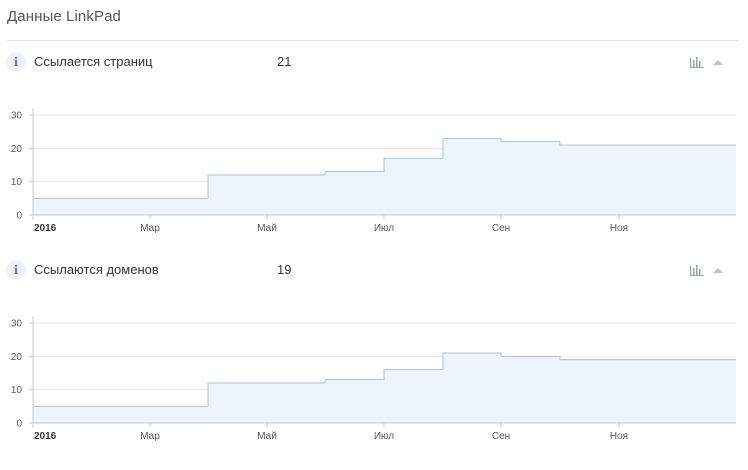 This screenshot has width=748, height=470. I want to click on section-header: i Ссылается страниц 21, so click(374, 65).